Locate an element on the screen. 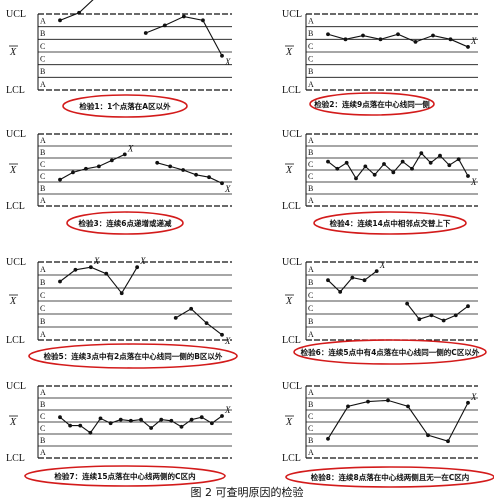  test-caption: 检验6：连续5点中有4点落在中心线同一侧的C区以外 is located at coordinates (390, 352).